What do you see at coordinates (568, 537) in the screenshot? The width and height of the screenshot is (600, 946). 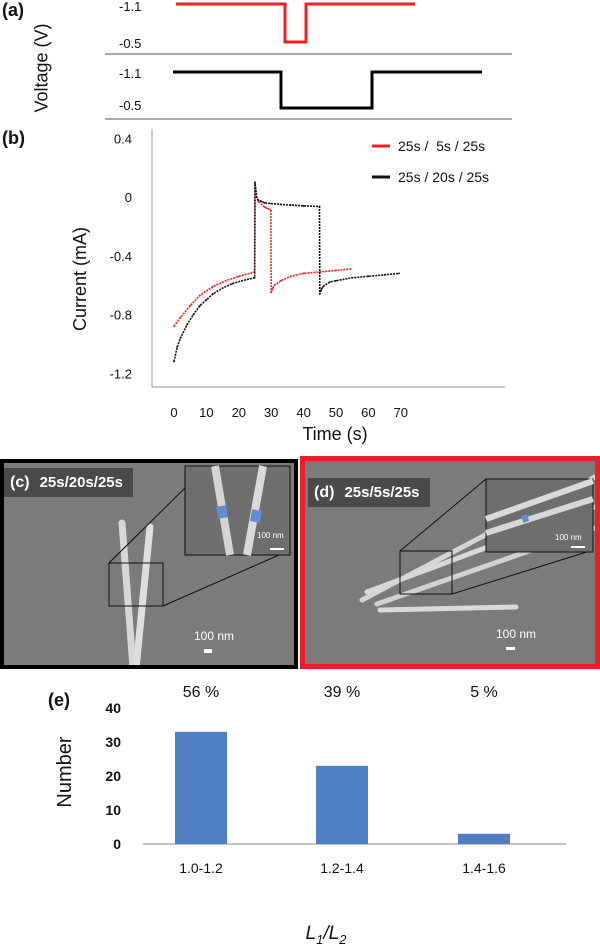 I see `panel-d-inset-scale-text: 100 nm` at bounding box center [568, 537].